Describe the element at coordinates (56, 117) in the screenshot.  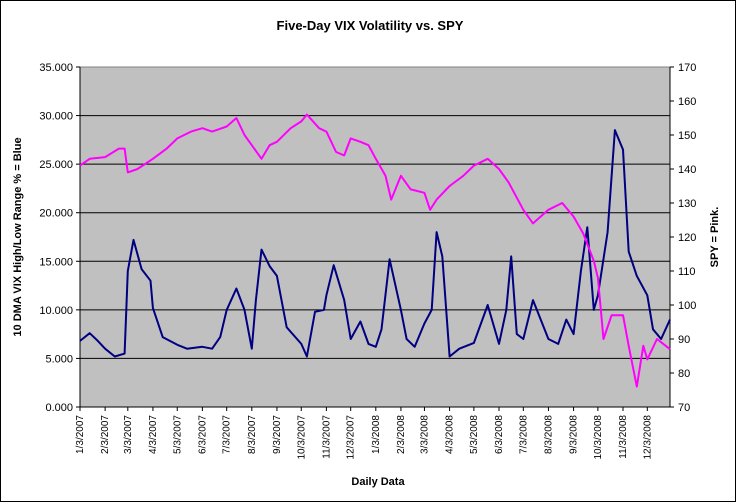
I see `left-tick-label: 30.000` at that location.